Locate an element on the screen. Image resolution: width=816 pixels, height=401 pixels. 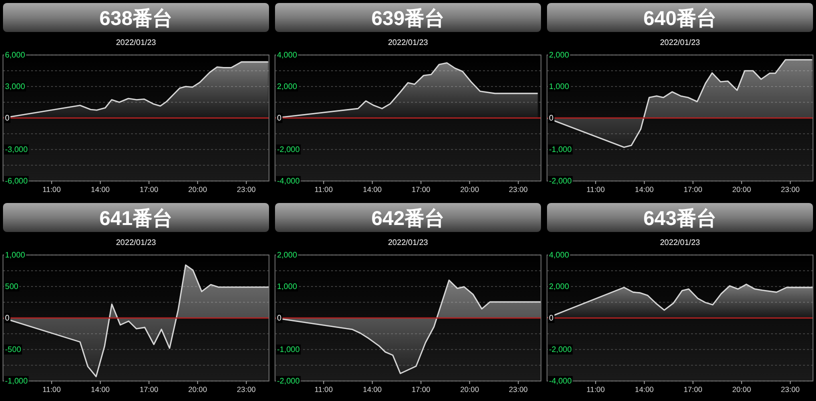
y-tick-label: -500 is located at coordinates (13, 349).